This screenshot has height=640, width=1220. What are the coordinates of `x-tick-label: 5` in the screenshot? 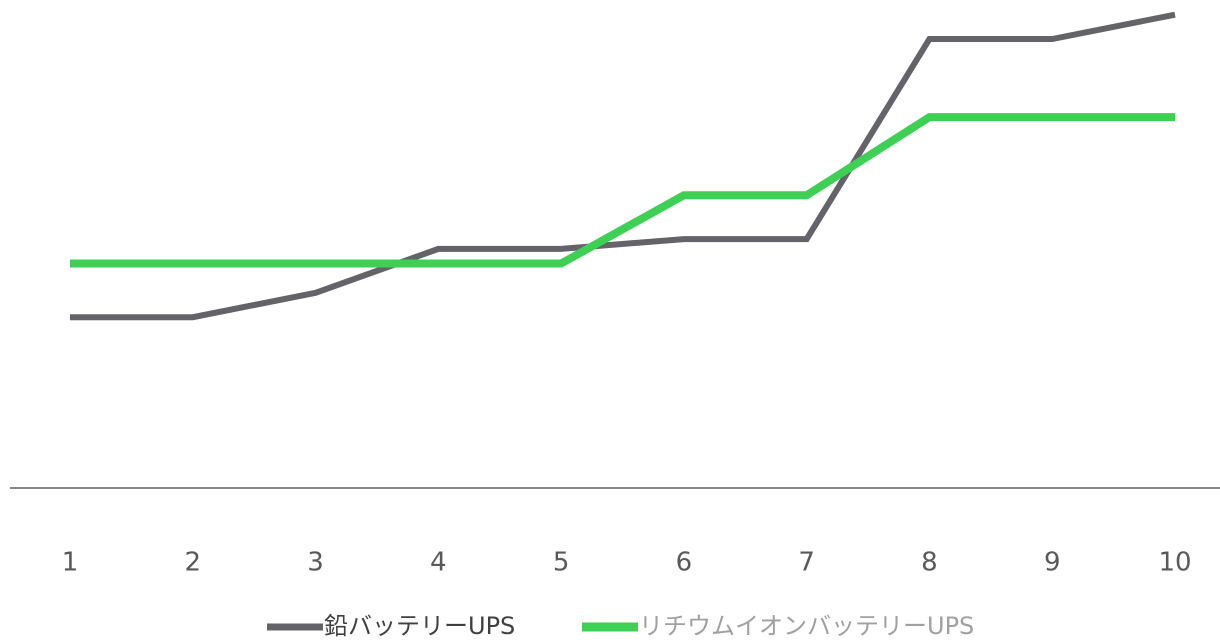 It's located at (561, 563).